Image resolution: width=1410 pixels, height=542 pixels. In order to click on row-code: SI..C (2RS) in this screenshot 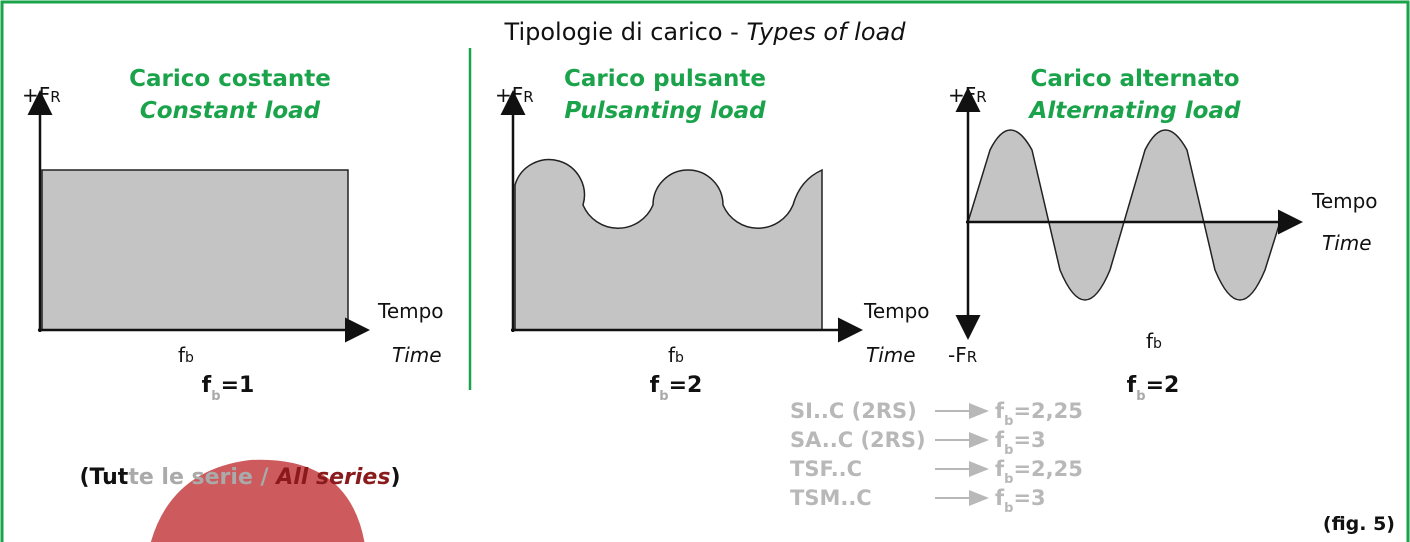, I will do `click(853, 411)`.